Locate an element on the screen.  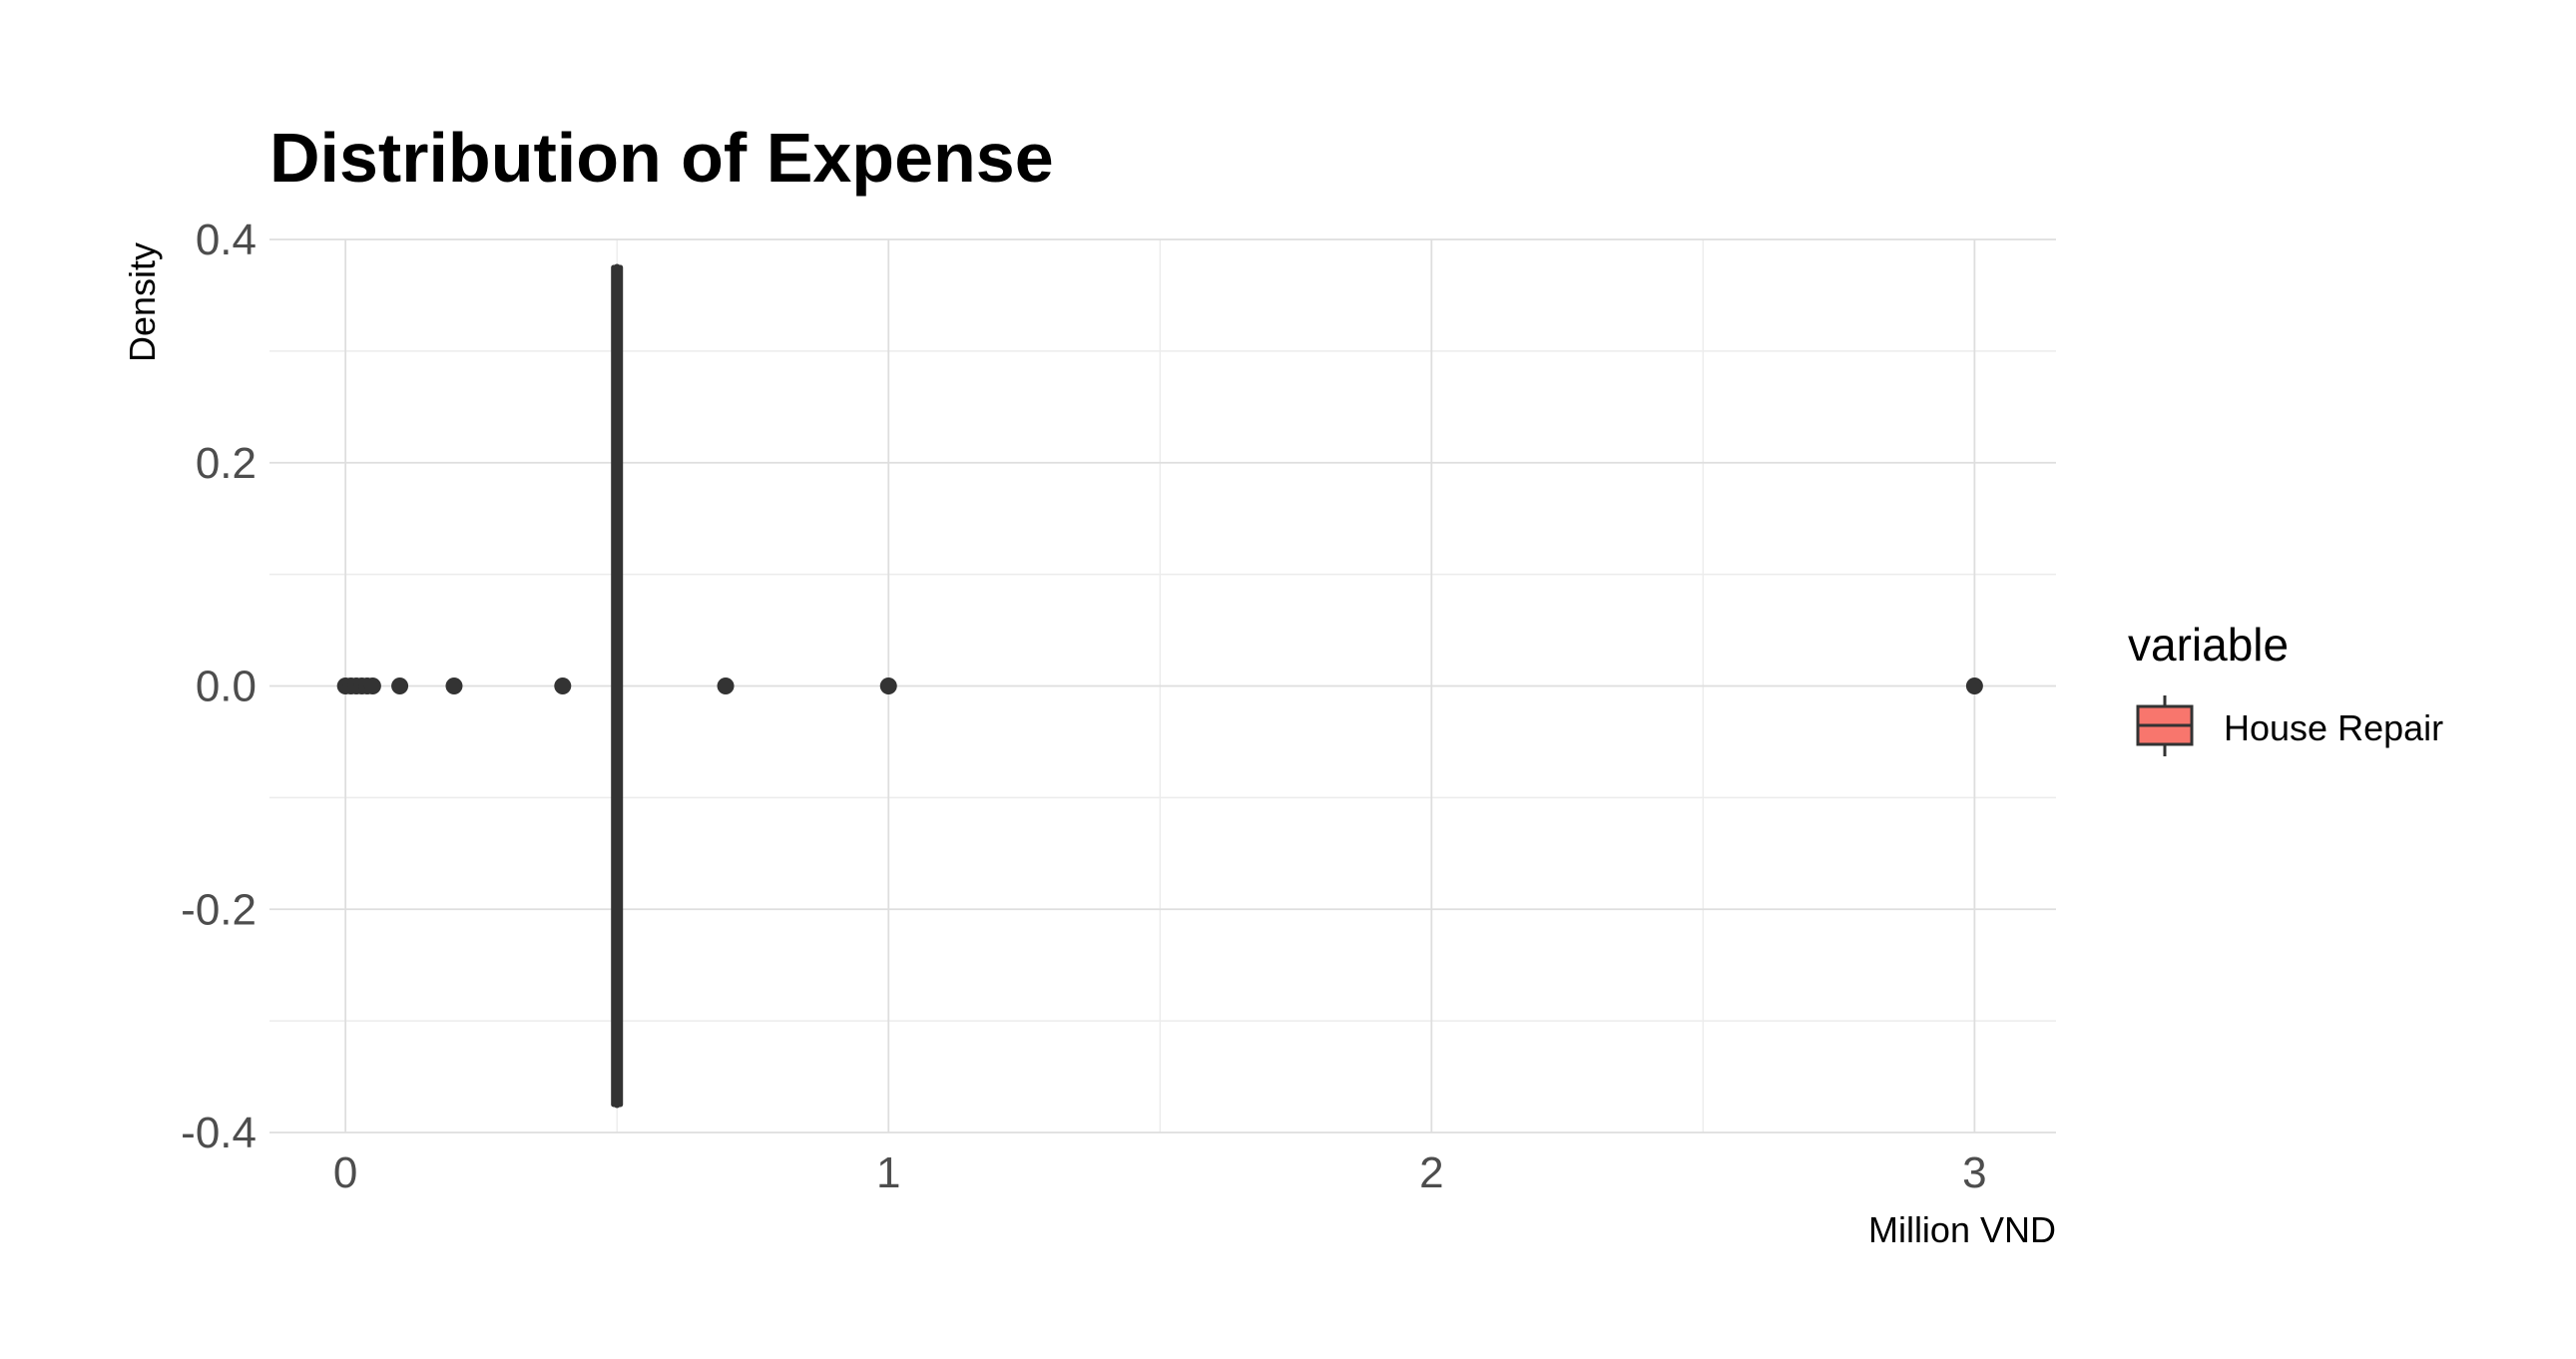
legend-title: variable is located at coordinates (2209, 645).